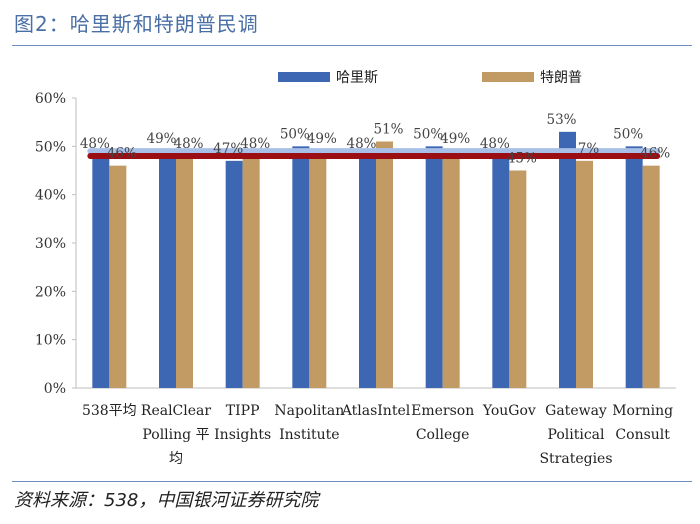 This screenshot has height=524, width=700. Describe the element at coordinates (50, 99) in the screenshot. I see `y-tick-label: 60%` at that location.